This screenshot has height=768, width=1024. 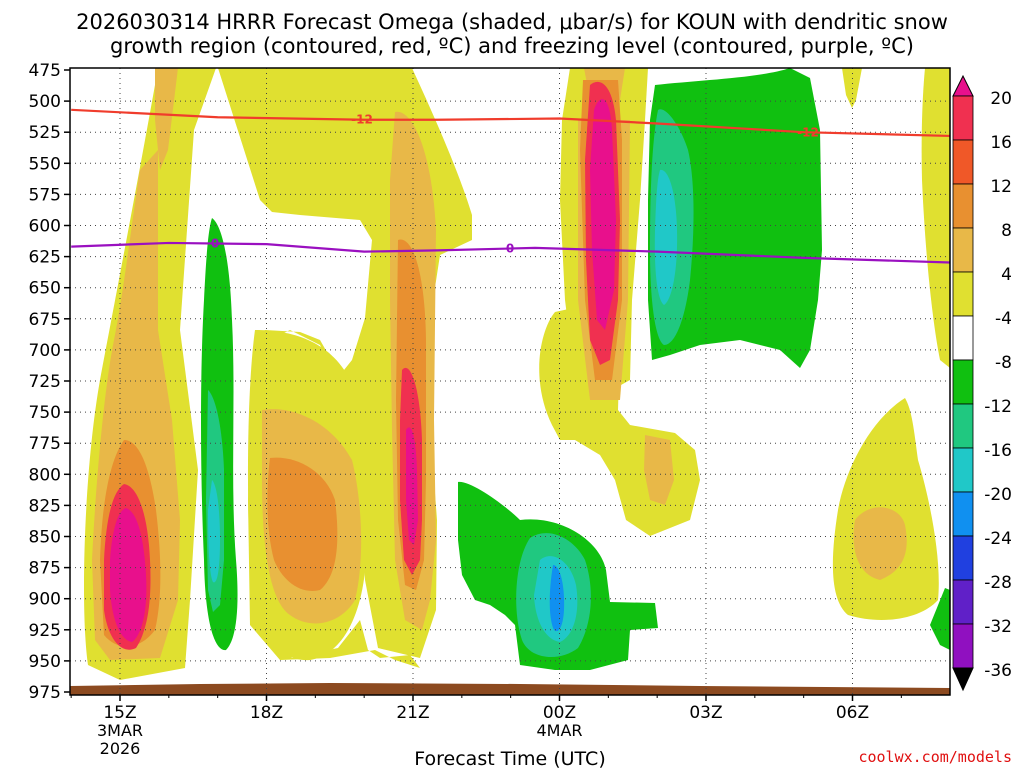 I want to click on y-tick-label: 825, so click(x=45, y=506).